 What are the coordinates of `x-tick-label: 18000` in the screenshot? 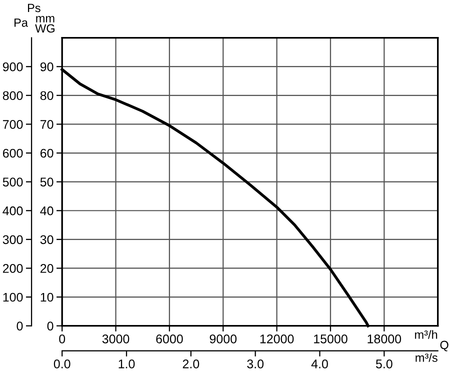 It's located at (385, 339).